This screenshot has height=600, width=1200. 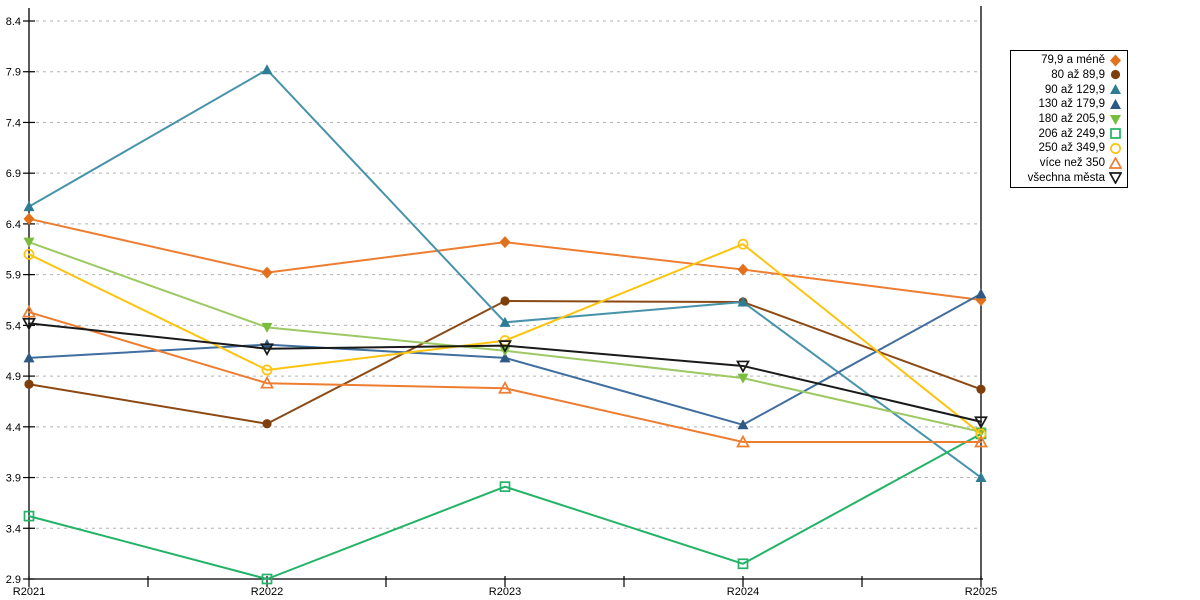 I want to click on series-4-point-R2021, so click(x=29, y=242).